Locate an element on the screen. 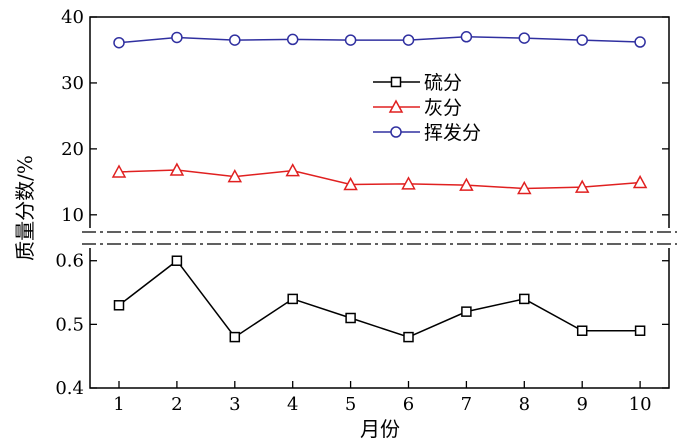 The image size is (700, 445). legend-marker-volatile is located at coordinates (396, 132).